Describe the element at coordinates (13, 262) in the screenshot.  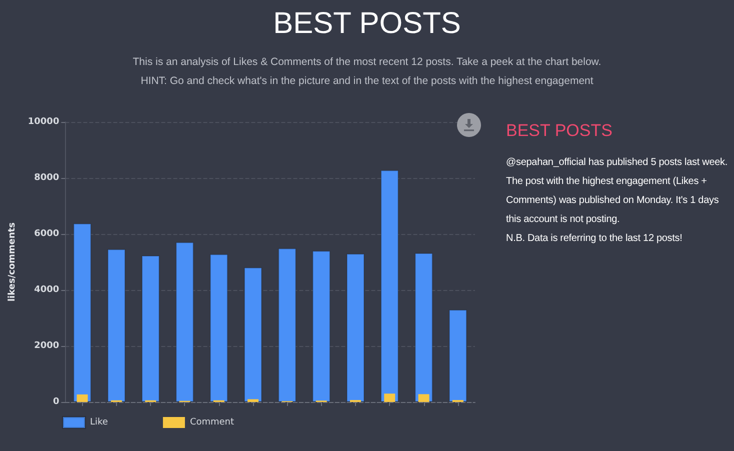
I see `y-axis-title: likes/comments` at that location.